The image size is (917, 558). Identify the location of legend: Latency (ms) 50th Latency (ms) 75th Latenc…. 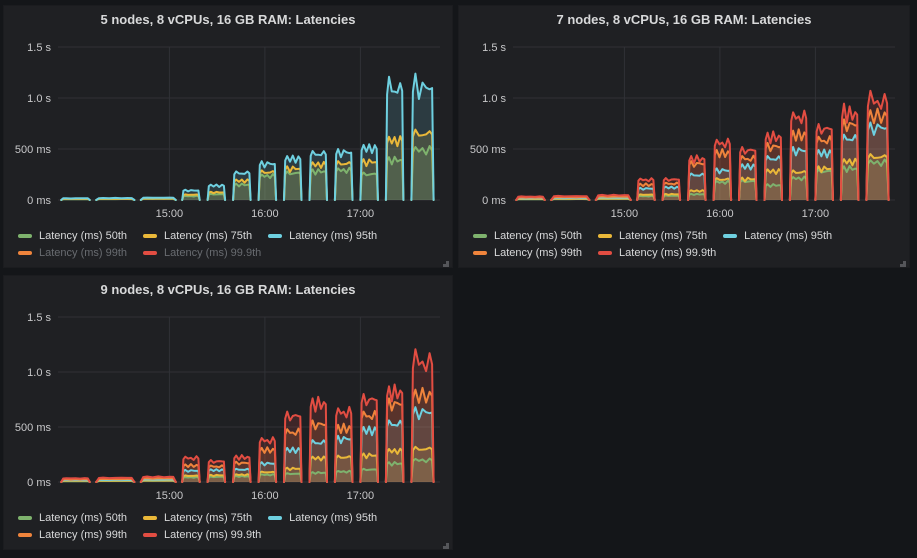
(228, 524).